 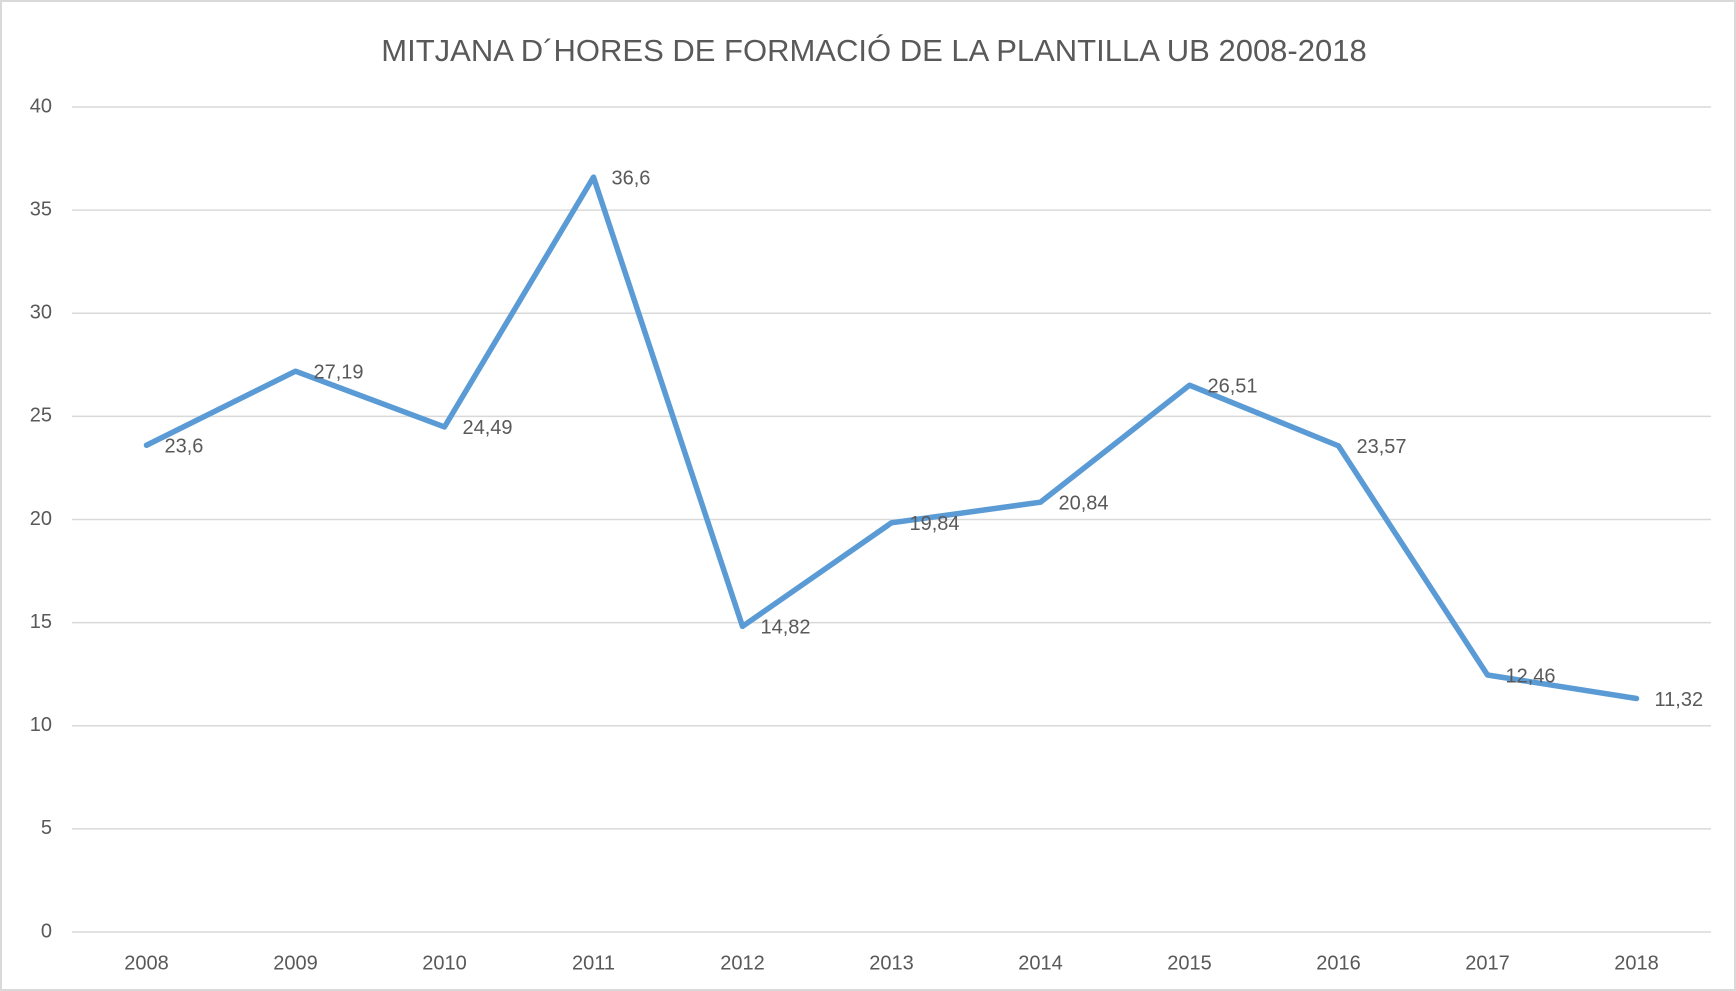 What do you see at coordinates (1189, 963) in the screenshot?
I see `x-tick-label: 2015` at bounding box center [1189, 963].